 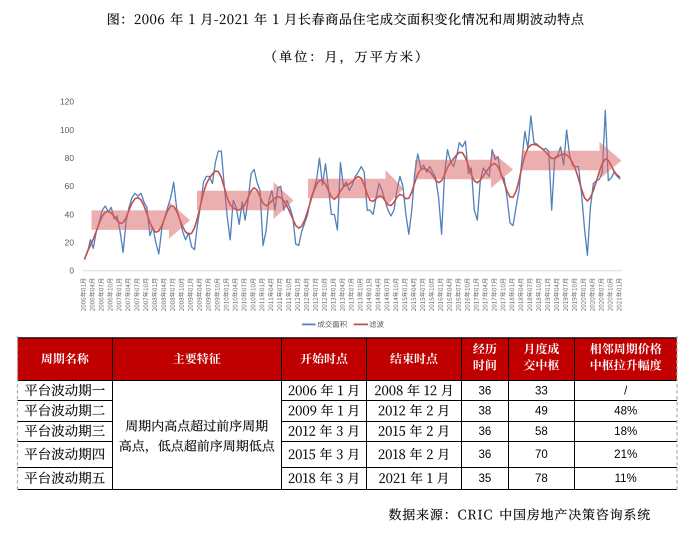 I want to click on svg-text: 80, so click(x=70, y=158).